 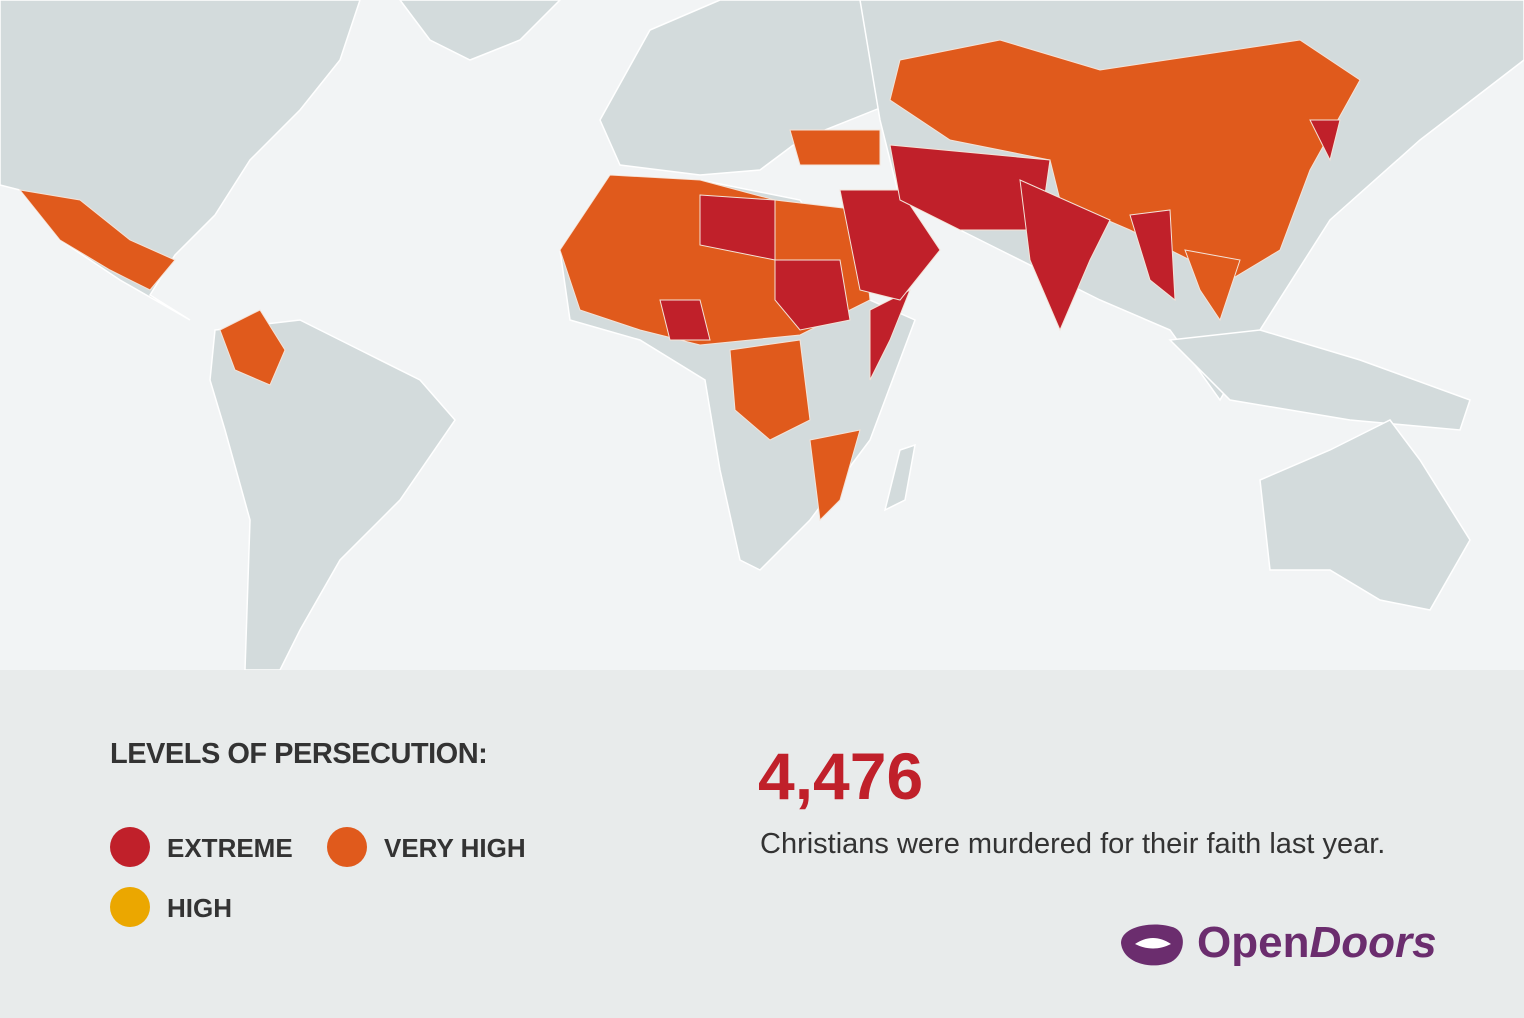 I want to click on logo-icon, so click(x=1152, y=945).